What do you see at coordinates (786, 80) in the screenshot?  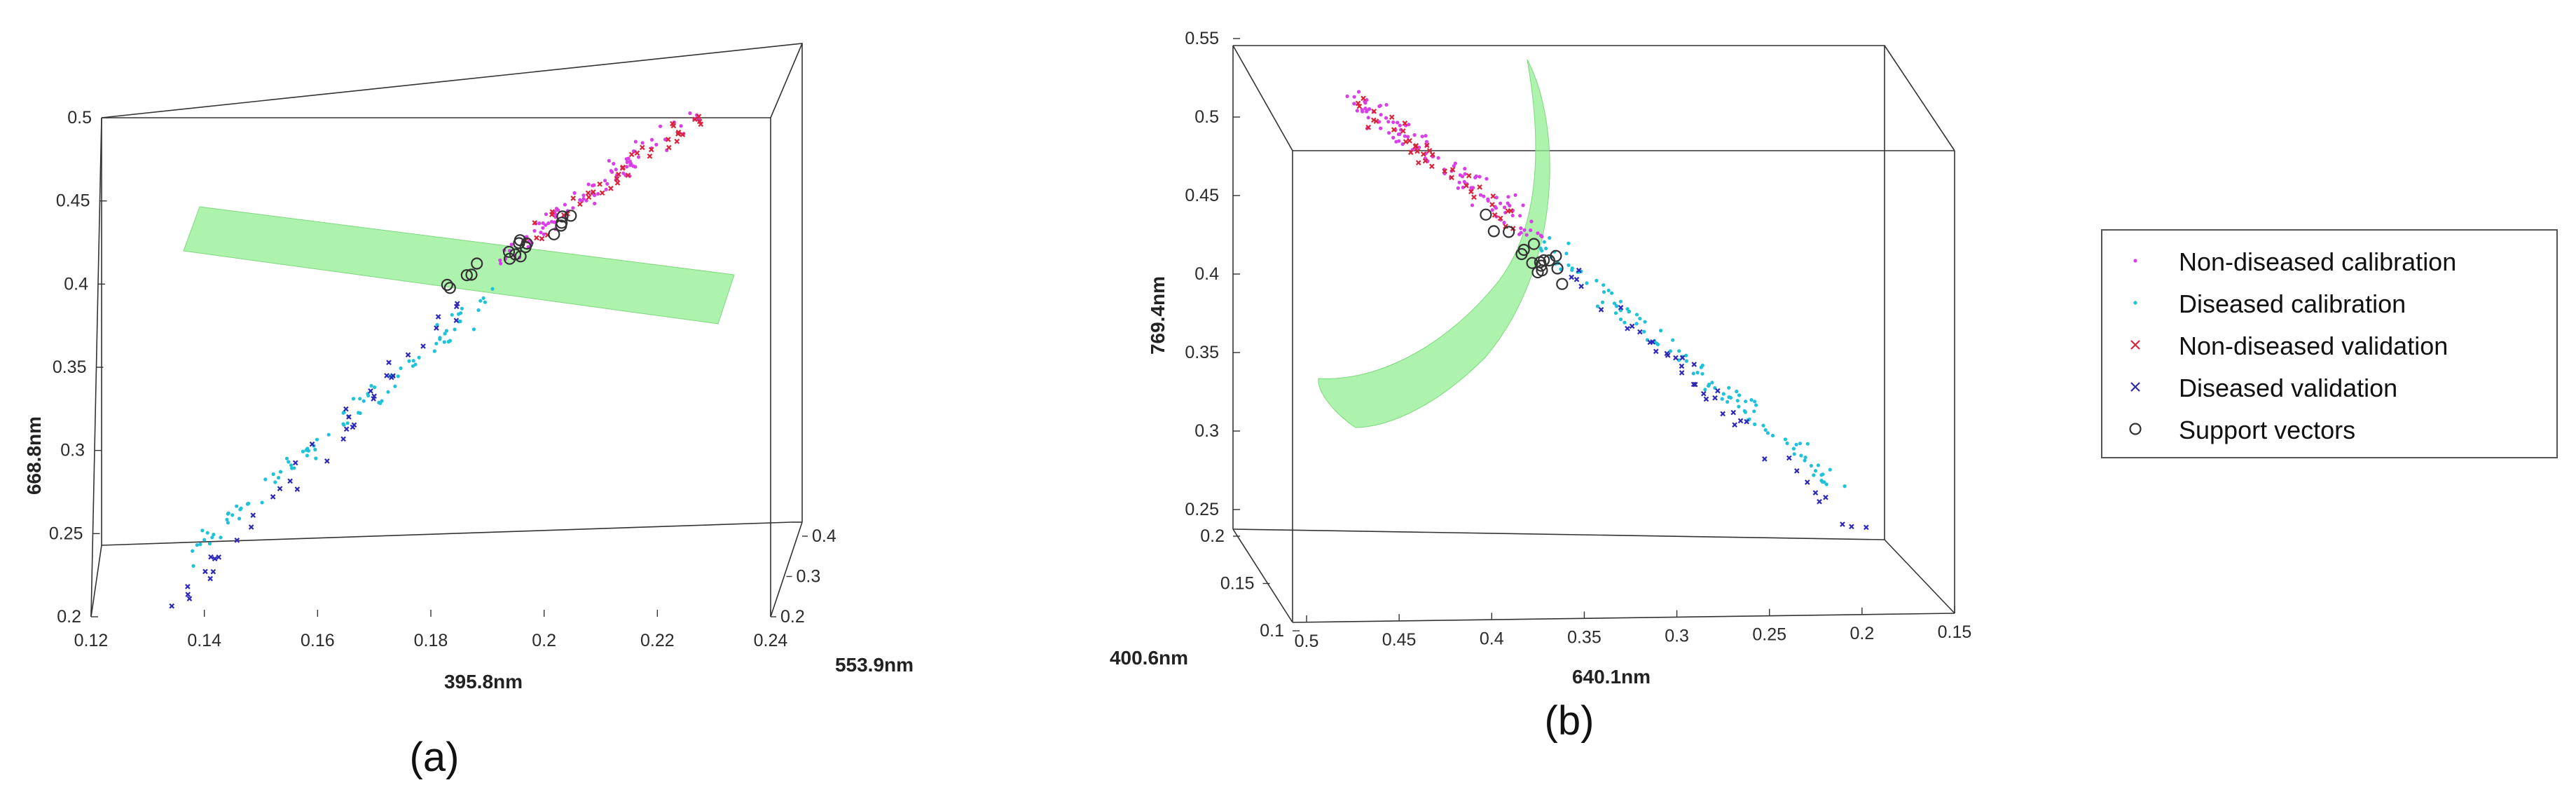 I see `panel-a-top-right-depth` at bounding box center [786, 80].